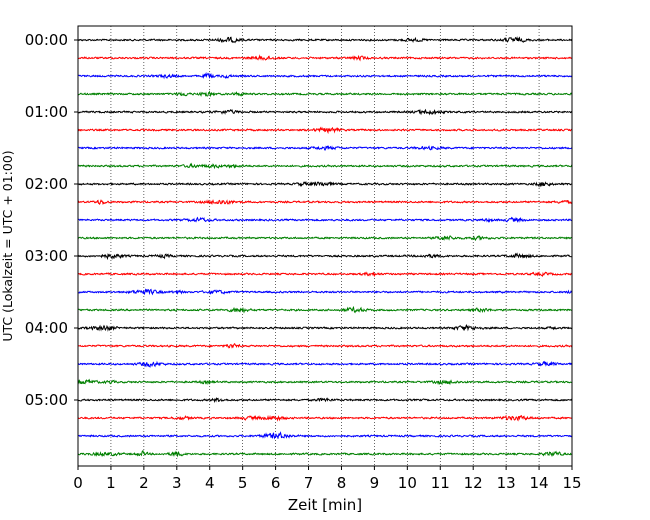  I want to click on x-tick-label-2: 2, so click(144, 483).